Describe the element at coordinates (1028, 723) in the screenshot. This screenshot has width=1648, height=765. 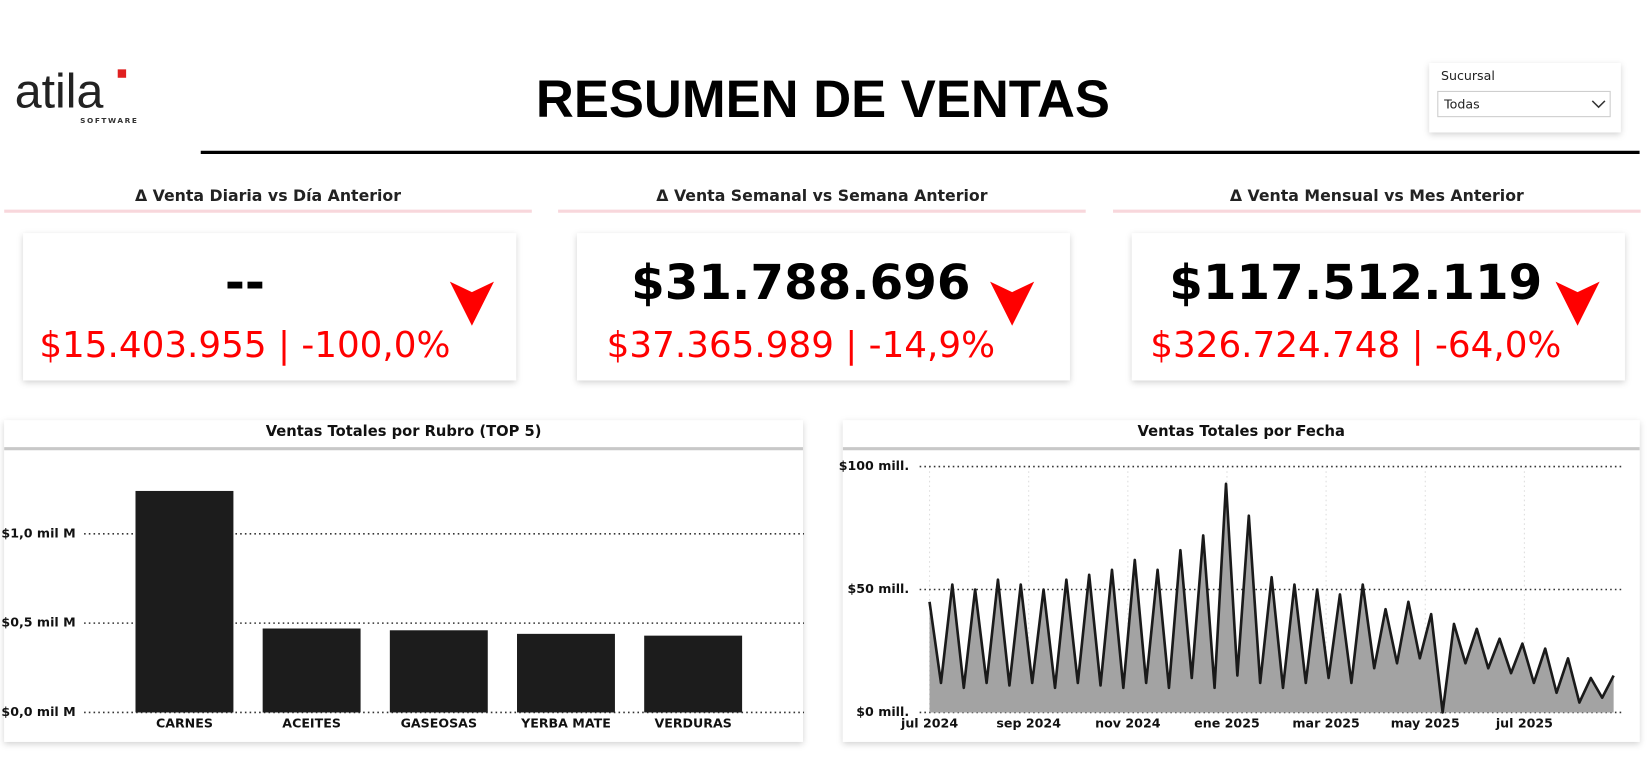
I see `x-tick-label: sep 2024` at that location.